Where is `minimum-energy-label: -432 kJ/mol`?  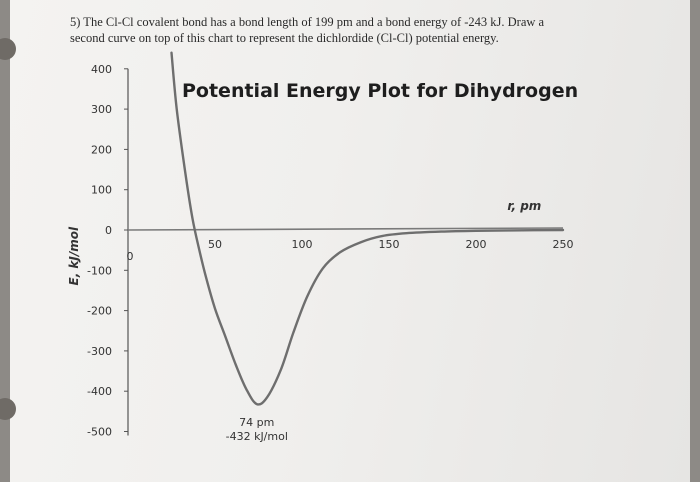 minimum-energy-label: -432 kJ/mol is located at coordinates (257, 436).